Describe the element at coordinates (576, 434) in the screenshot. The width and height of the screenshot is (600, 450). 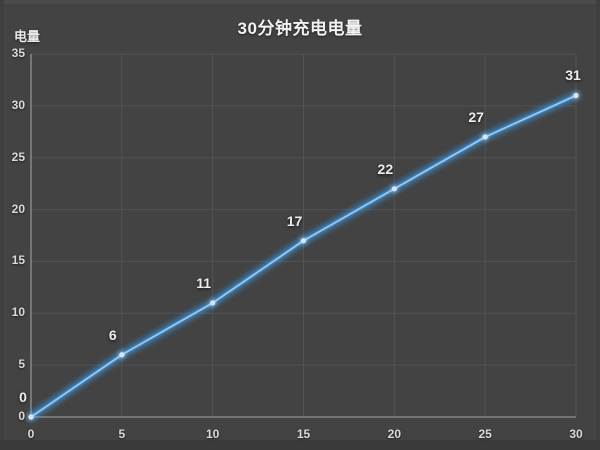
I see `x-tick-label: 30` at that location.